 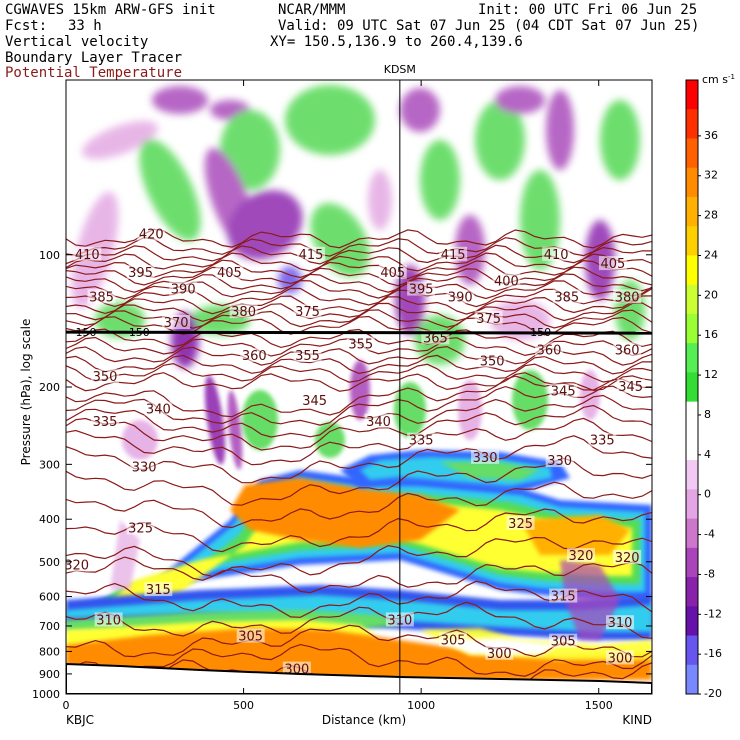 I want to click on y-tick-label: 600, so click(x=49, y=597).